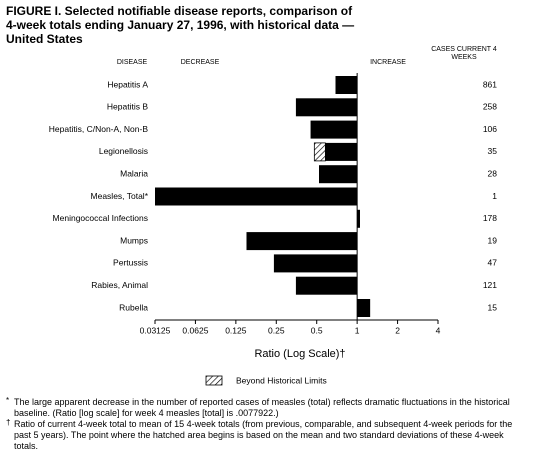  What do you see at coordinates (134, 240) in the screenshot?
I see `category-label: Mumps` at bounding box center [134, 240].